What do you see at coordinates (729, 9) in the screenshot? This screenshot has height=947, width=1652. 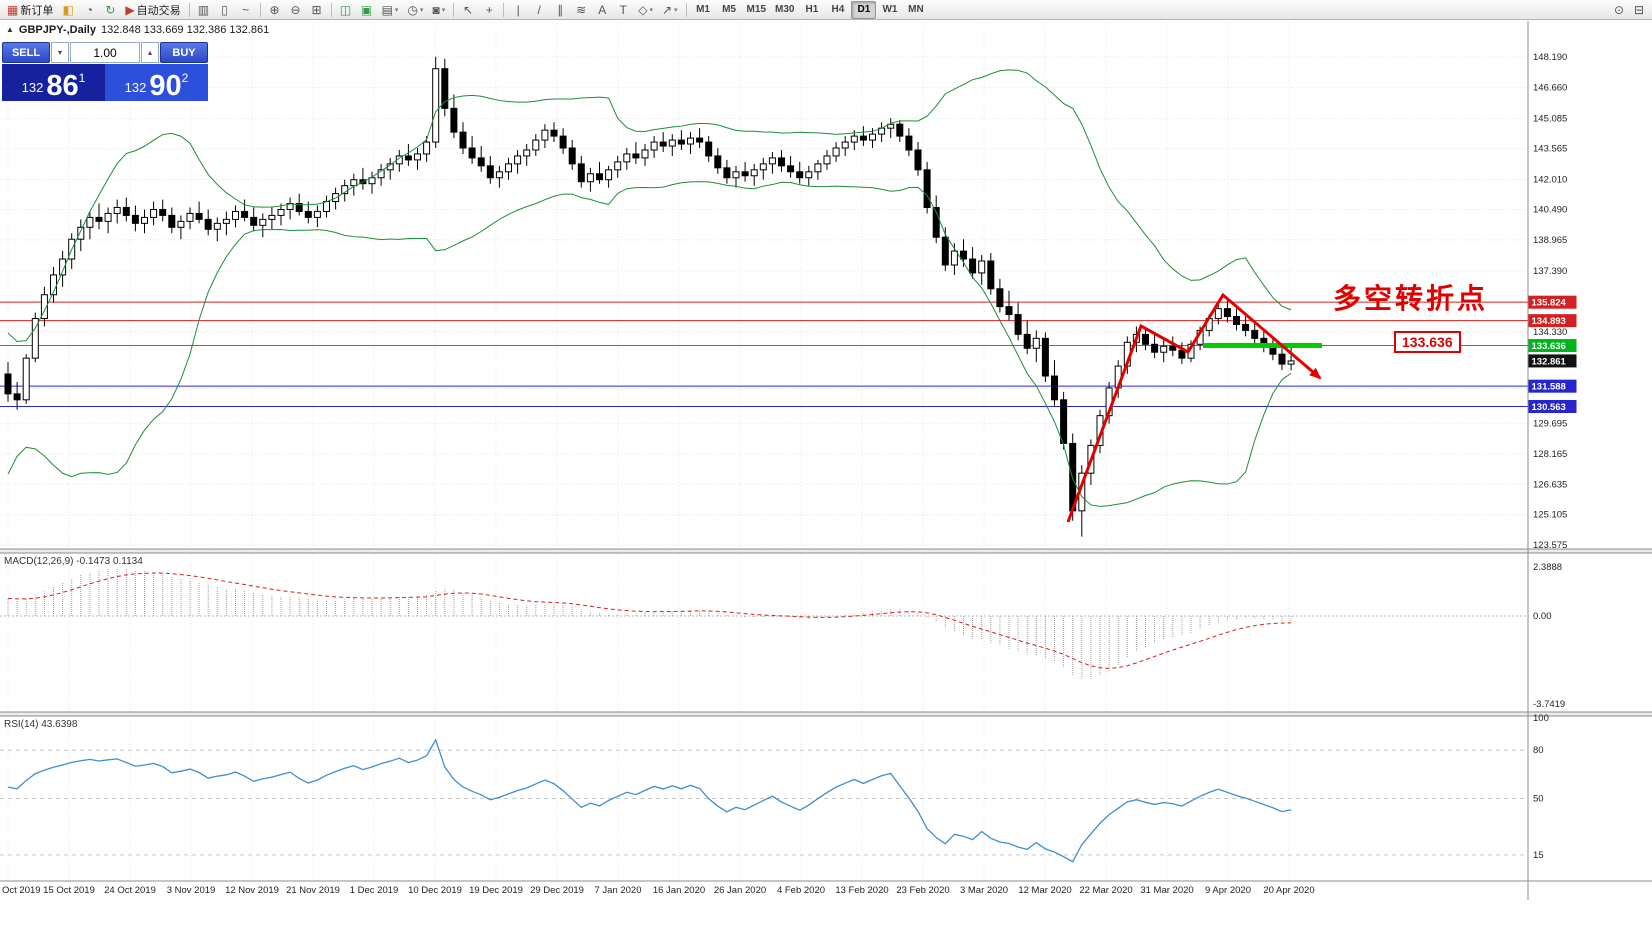 I see `timeframe-m5-button: M5` at bounding box center [729, 9].